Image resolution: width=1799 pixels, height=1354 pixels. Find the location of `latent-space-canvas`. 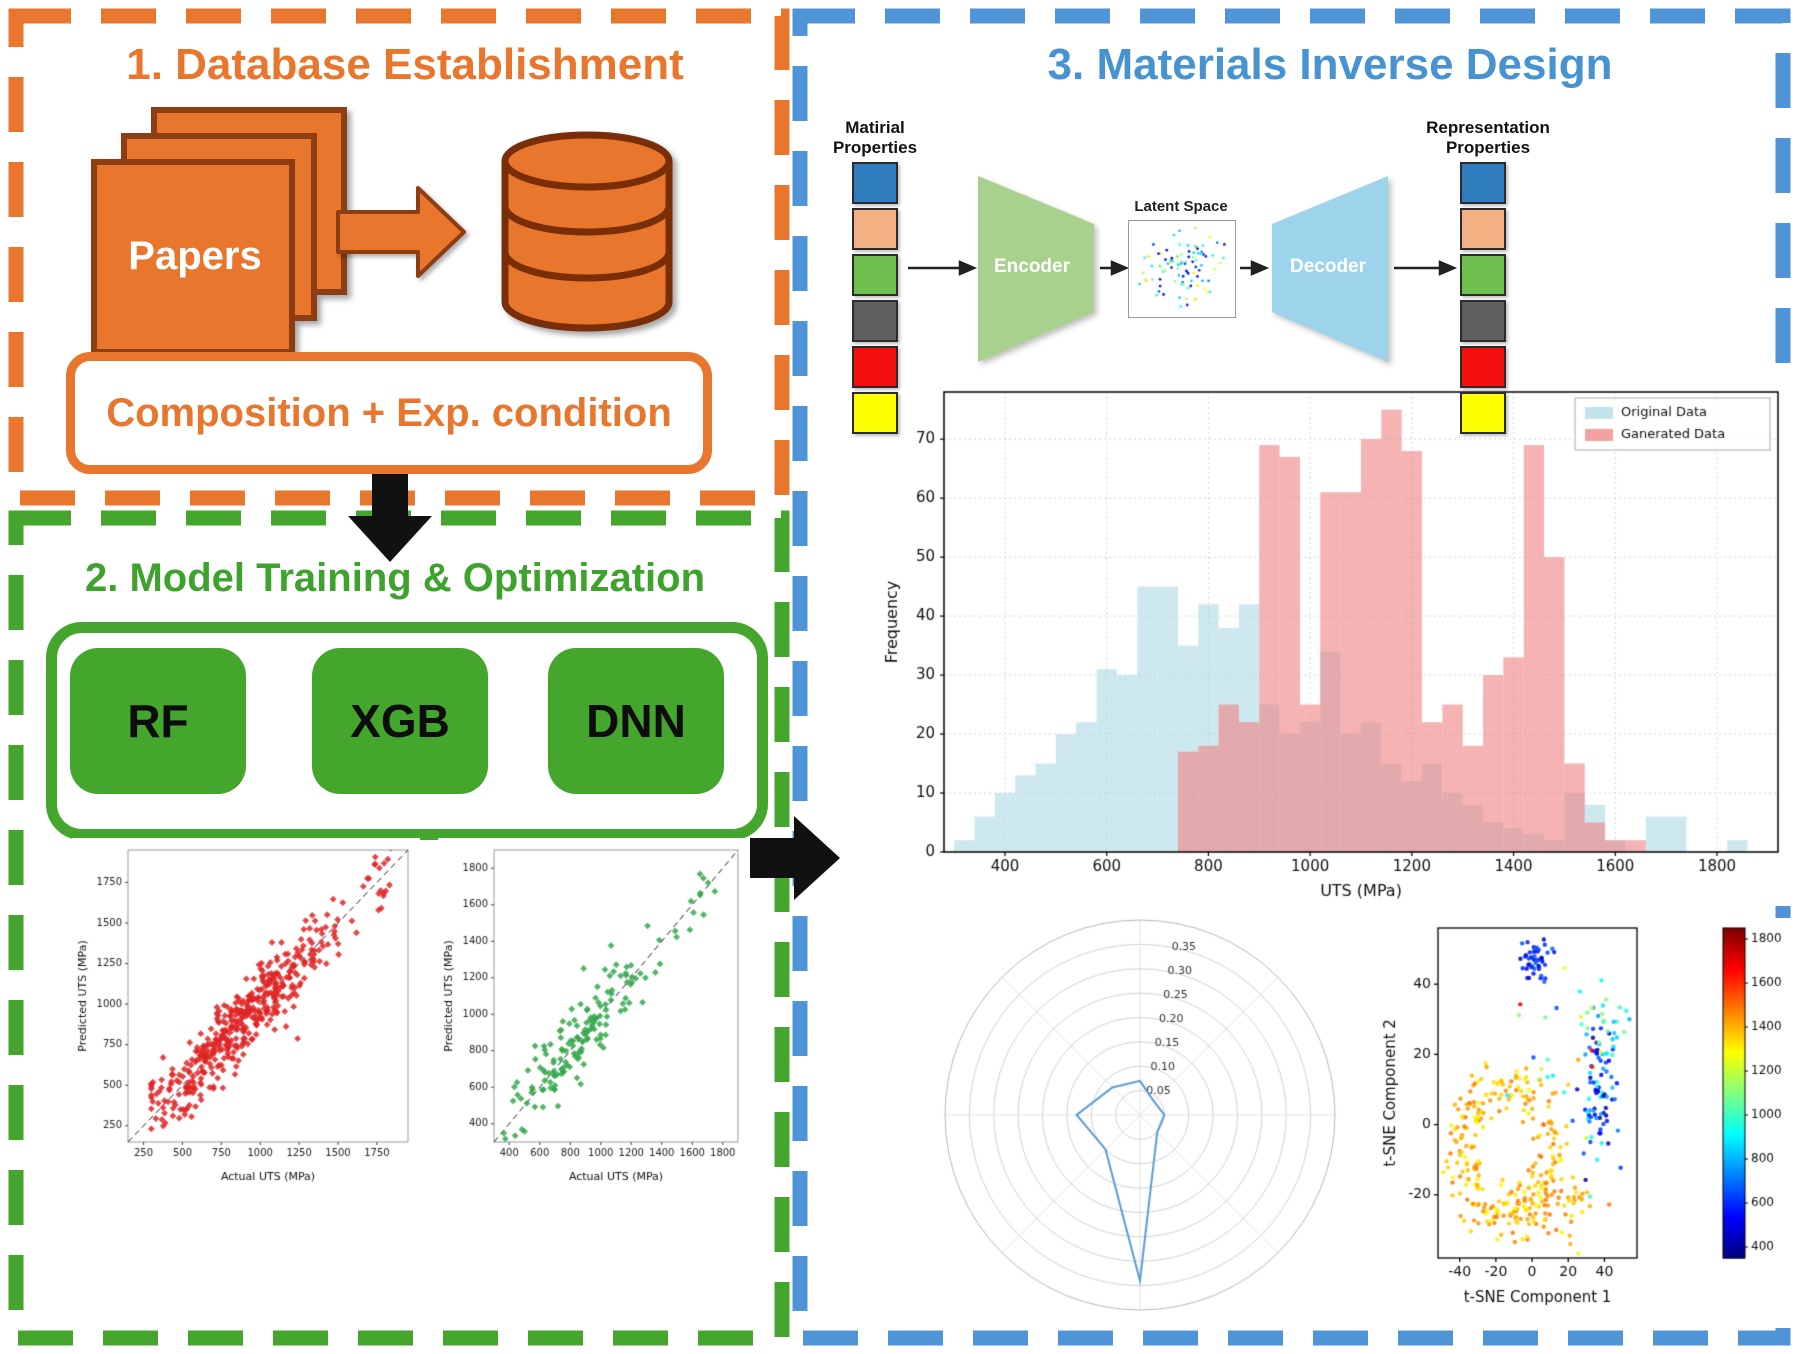

latent-space-canvas is located at coordinates (1181, 268).